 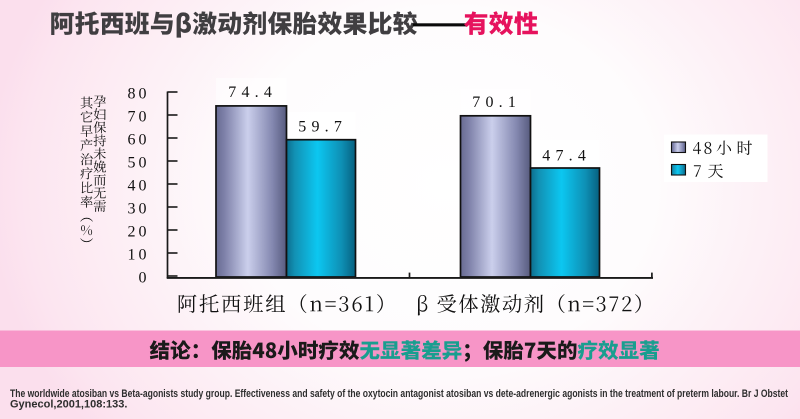 What do you see at coordinates (252, 92) in the screenshot?
I see `svg-text: 74.4` at bounding box center [252, 92].